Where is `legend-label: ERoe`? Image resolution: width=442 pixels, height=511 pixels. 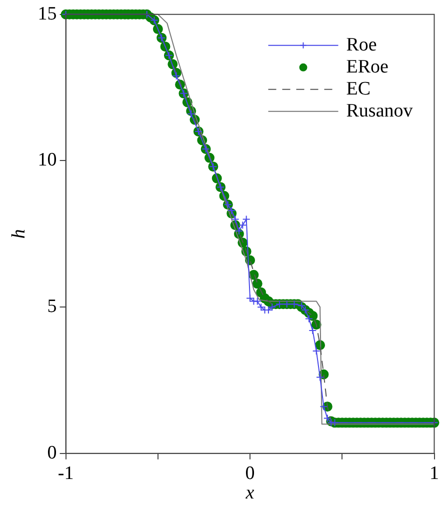
legend-label: ERoe is located at coordinates (367, 67).